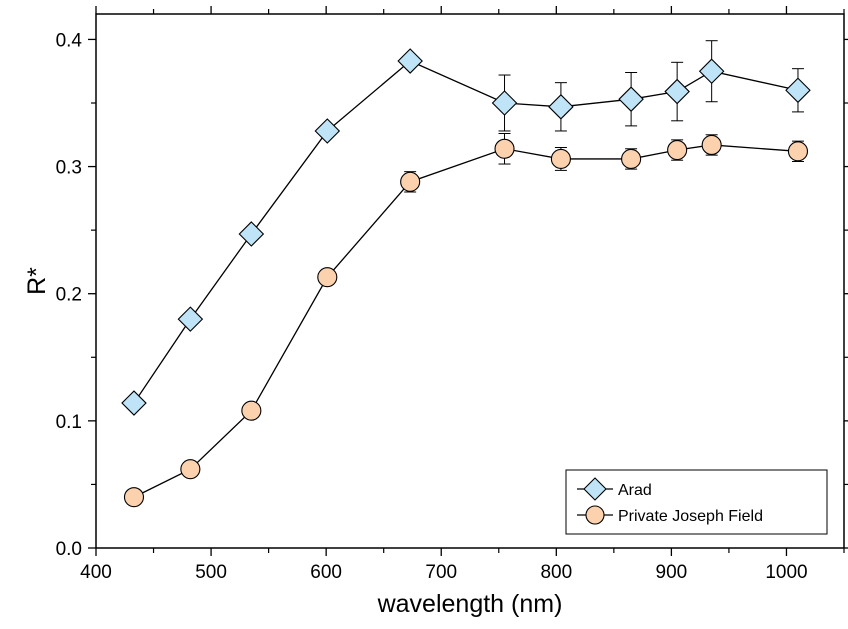 The image size is (848, 629). Describe the element at coordinates (69, 549) in the screenshot. I see `y-tick-label: 0.0` at that location.